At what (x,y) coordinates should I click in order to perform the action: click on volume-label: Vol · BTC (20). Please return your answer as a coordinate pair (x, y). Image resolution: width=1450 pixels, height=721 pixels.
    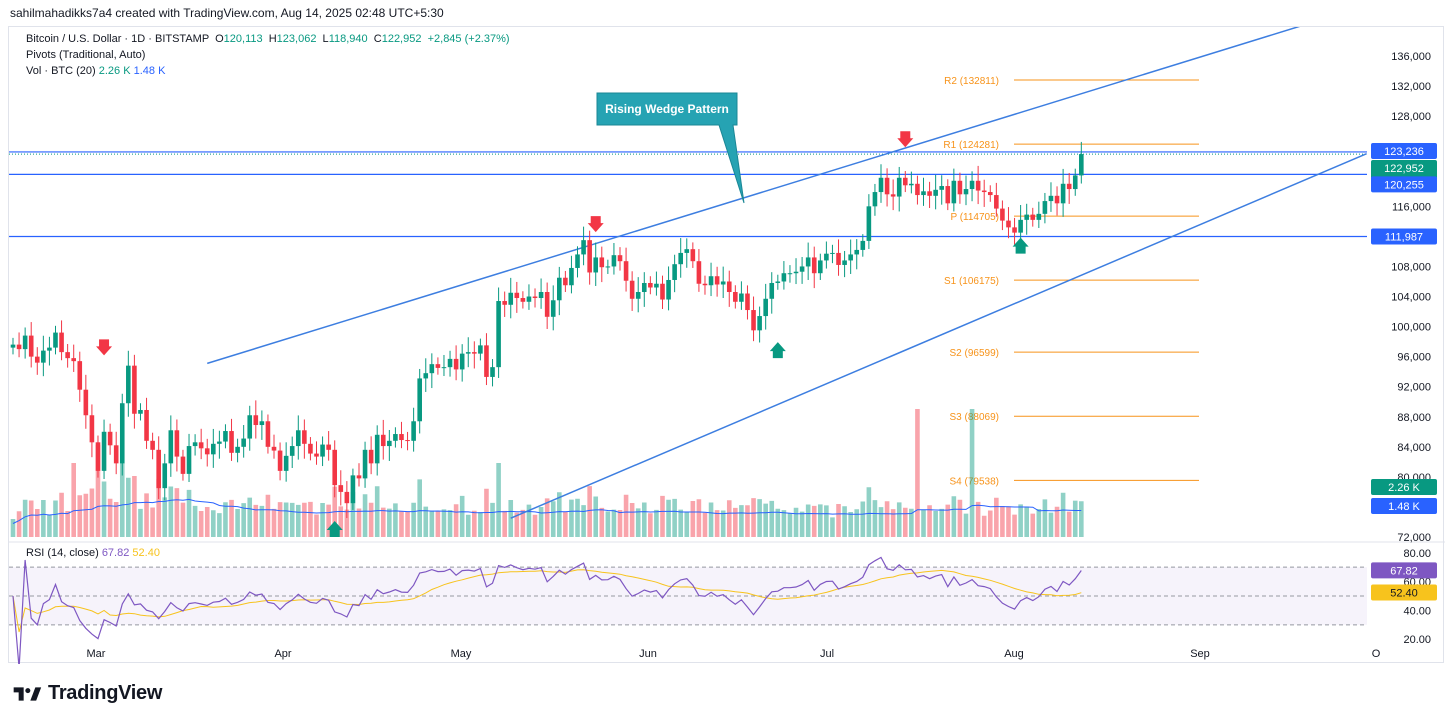
    Looking at the image, I should click on (61, 71).